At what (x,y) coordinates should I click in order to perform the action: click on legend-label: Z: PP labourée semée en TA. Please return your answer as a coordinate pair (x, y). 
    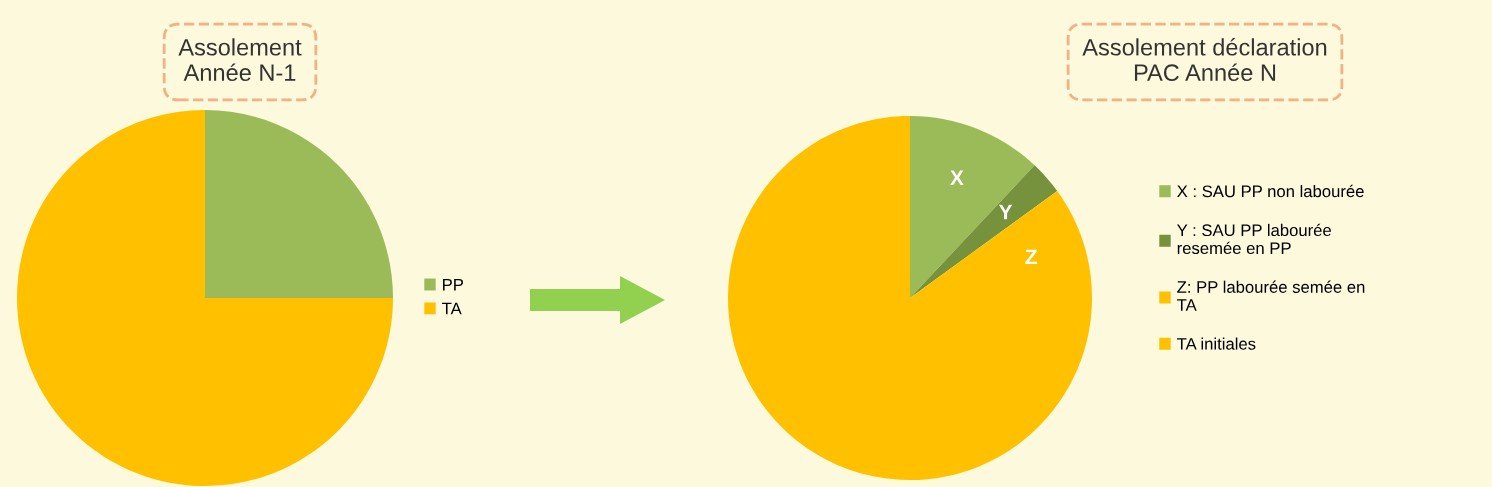
    Looking at the image, I should click on (1271, 295).